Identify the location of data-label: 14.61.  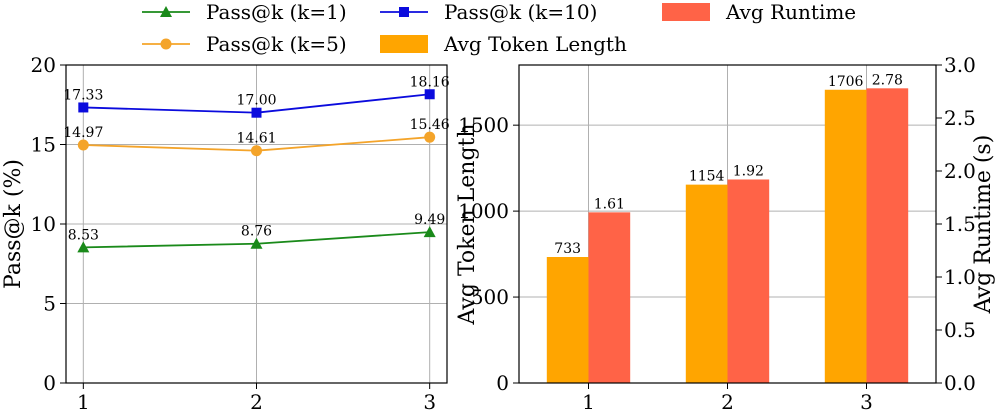
(256, 139).